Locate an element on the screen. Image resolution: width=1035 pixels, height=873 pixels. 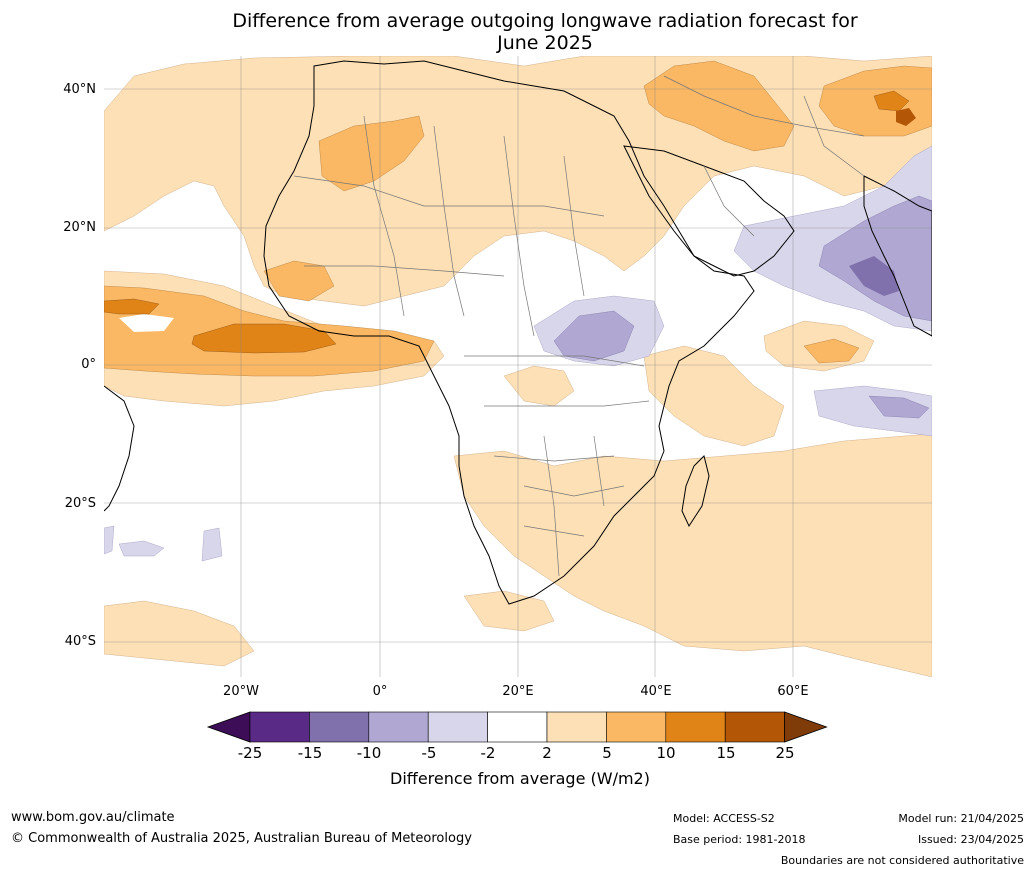
lat-label-20s: 20°S is located at coordinates (80, 503).